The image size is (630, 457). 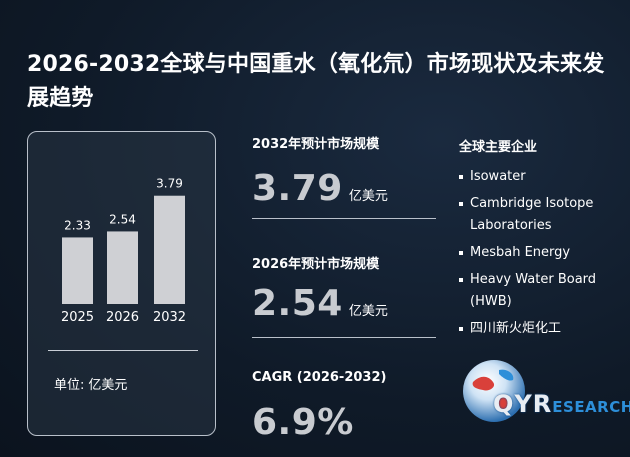 What do you see at coordinates (122, 219) in the screenshot?
I see `data-label-2026: 2.54` at bounding box center [122, 219].